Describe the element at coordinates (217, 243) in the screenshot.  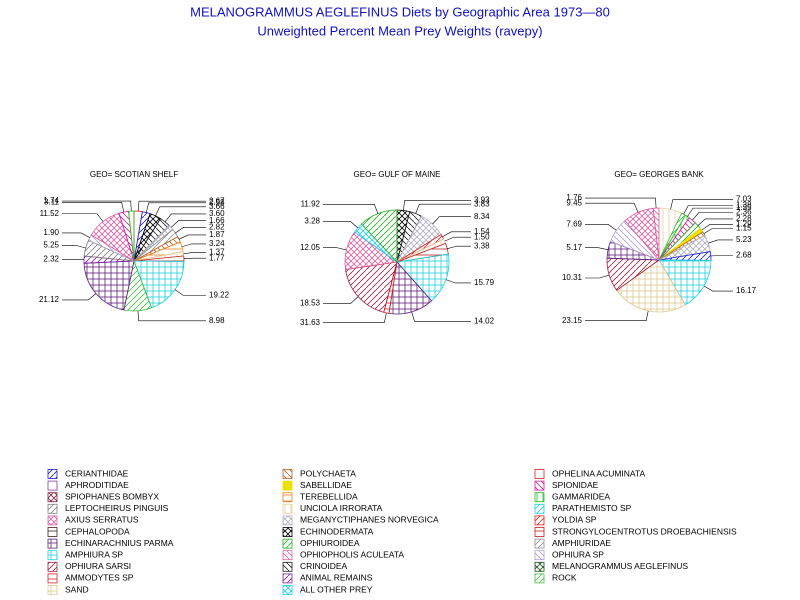
I see `value-label: 3.24` at that location.